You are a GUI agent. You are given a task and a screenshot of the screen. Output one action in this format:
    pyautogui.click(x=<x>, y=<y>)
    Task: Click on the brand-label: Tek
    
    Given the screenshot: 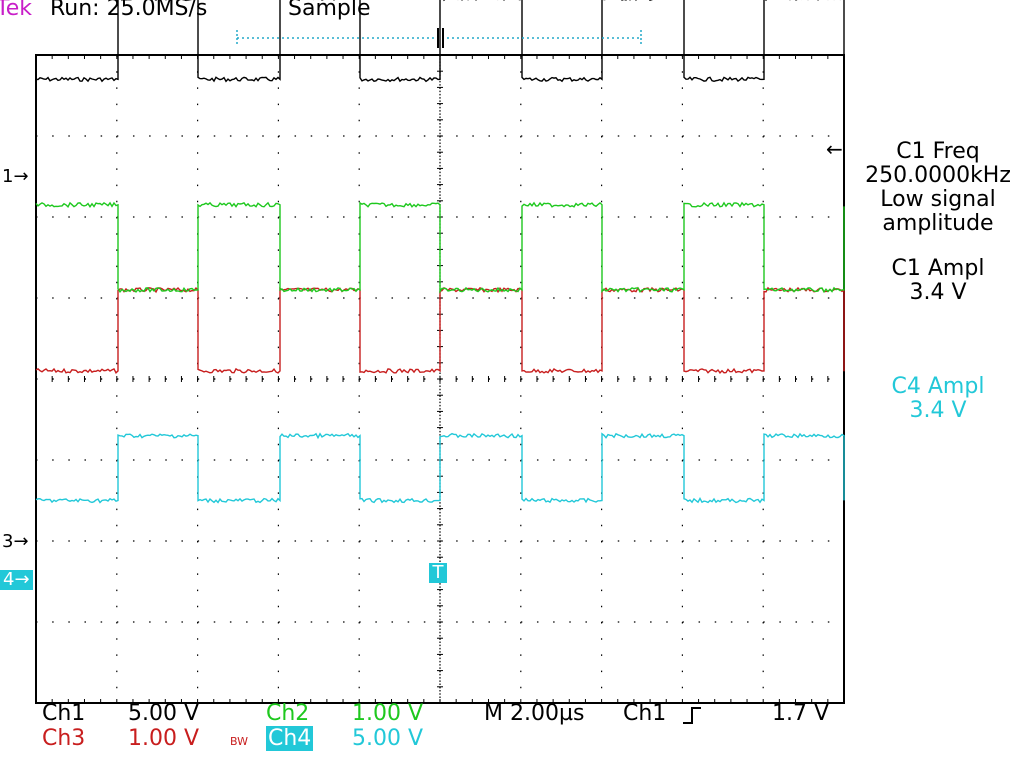 What is the action you would take?
    pyautogui.click(x=16, y=10)
    